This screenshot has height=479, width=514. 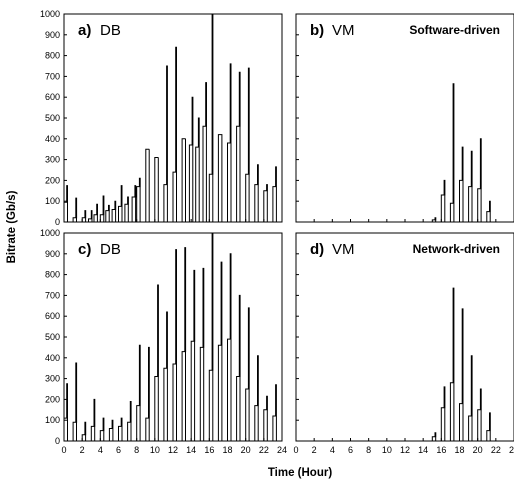 What do you see at coordinates (454, 30) in the screenshot?
I see `panel-tag: Software-driven` at bounding box center [454, 30].